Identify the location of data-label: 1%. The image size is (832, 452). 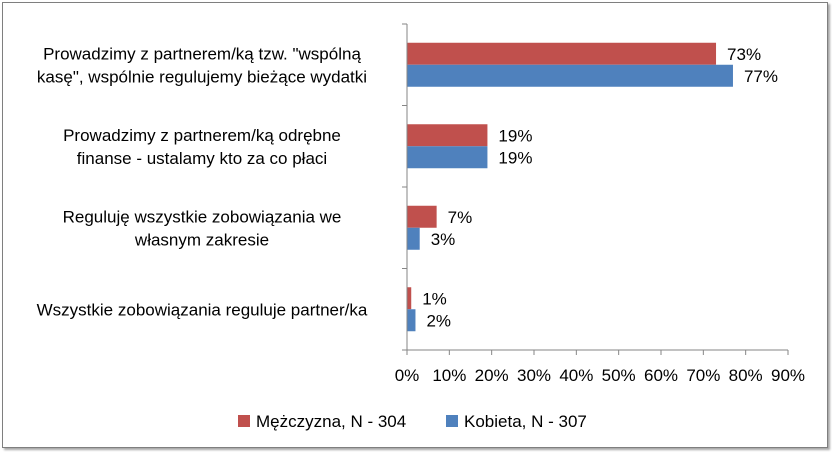
(434, 298).